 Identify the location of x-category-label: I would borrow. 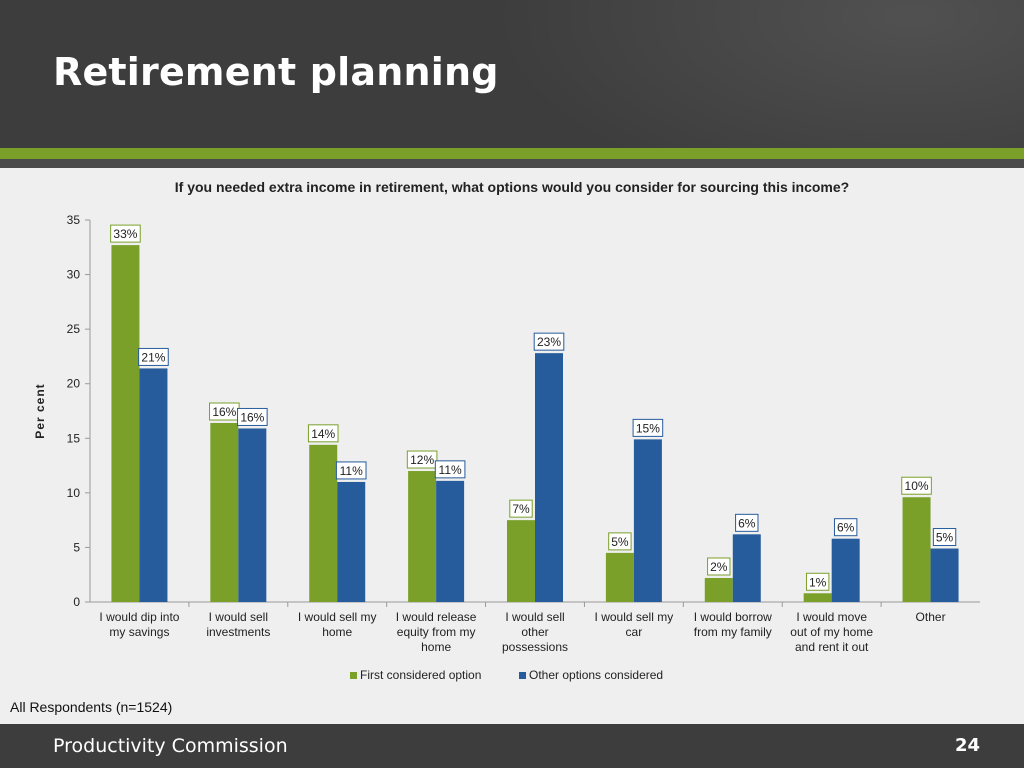
(733, 617).